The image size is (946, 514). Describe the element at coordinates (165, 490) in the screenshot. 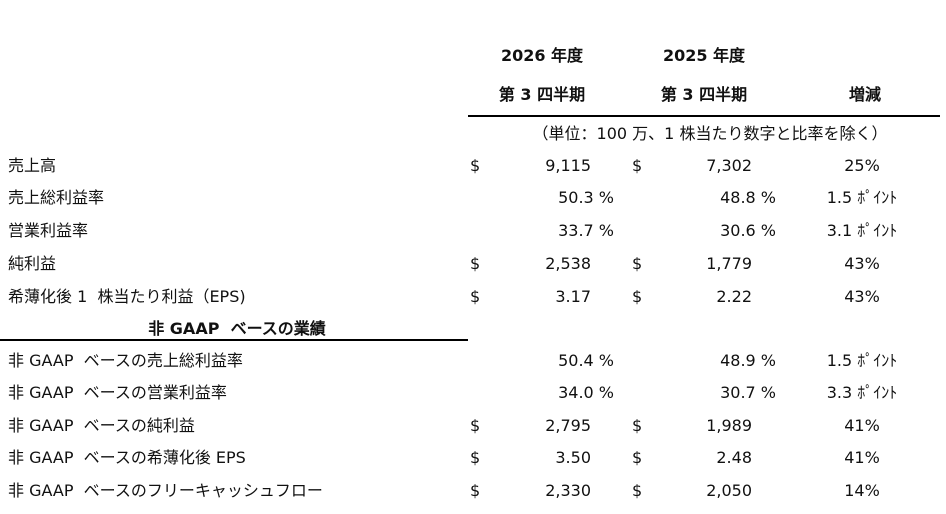

I see `row-label: 非 GAAP ベースのフリーキャッシュフロー` at that location.